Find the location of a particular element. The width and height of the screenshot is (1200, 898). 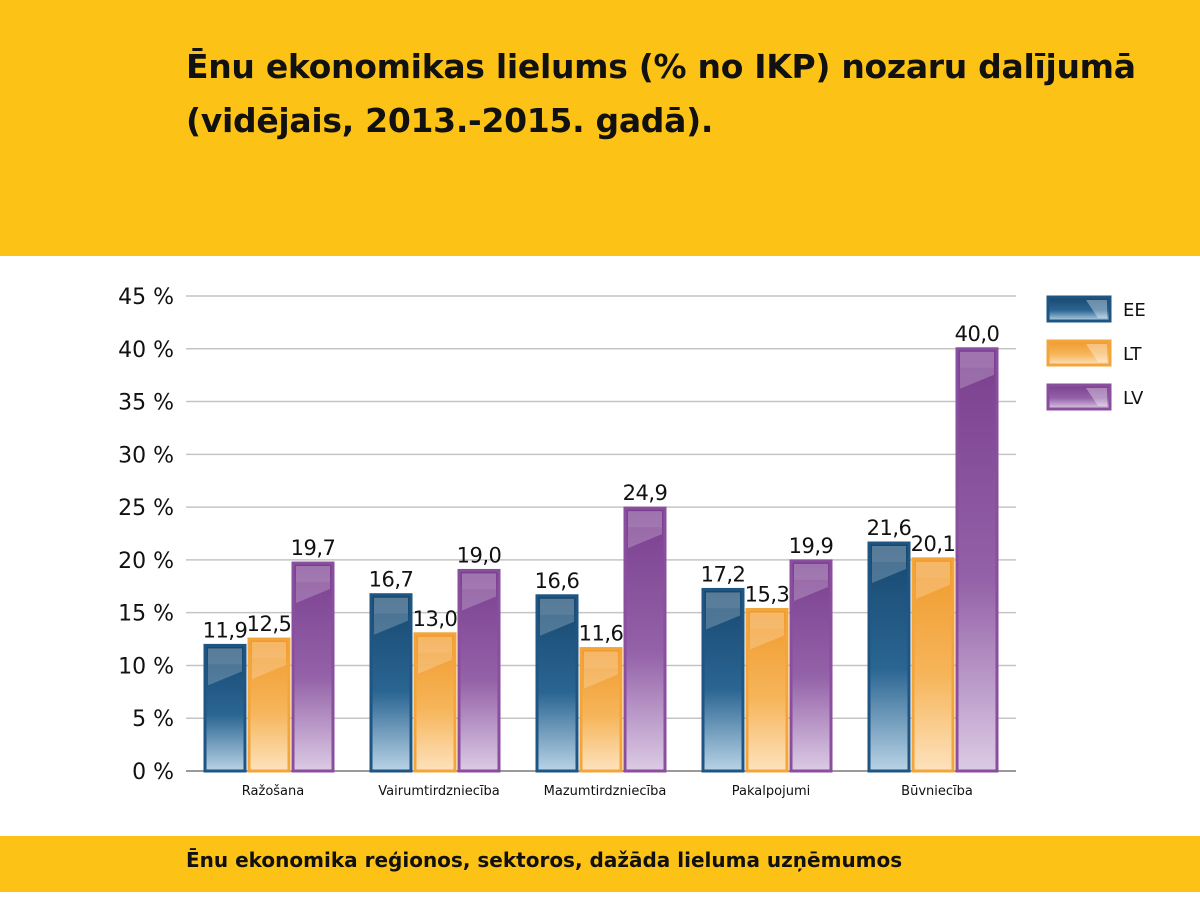

data-label: 17,2 is located at coordinates (723, 574).